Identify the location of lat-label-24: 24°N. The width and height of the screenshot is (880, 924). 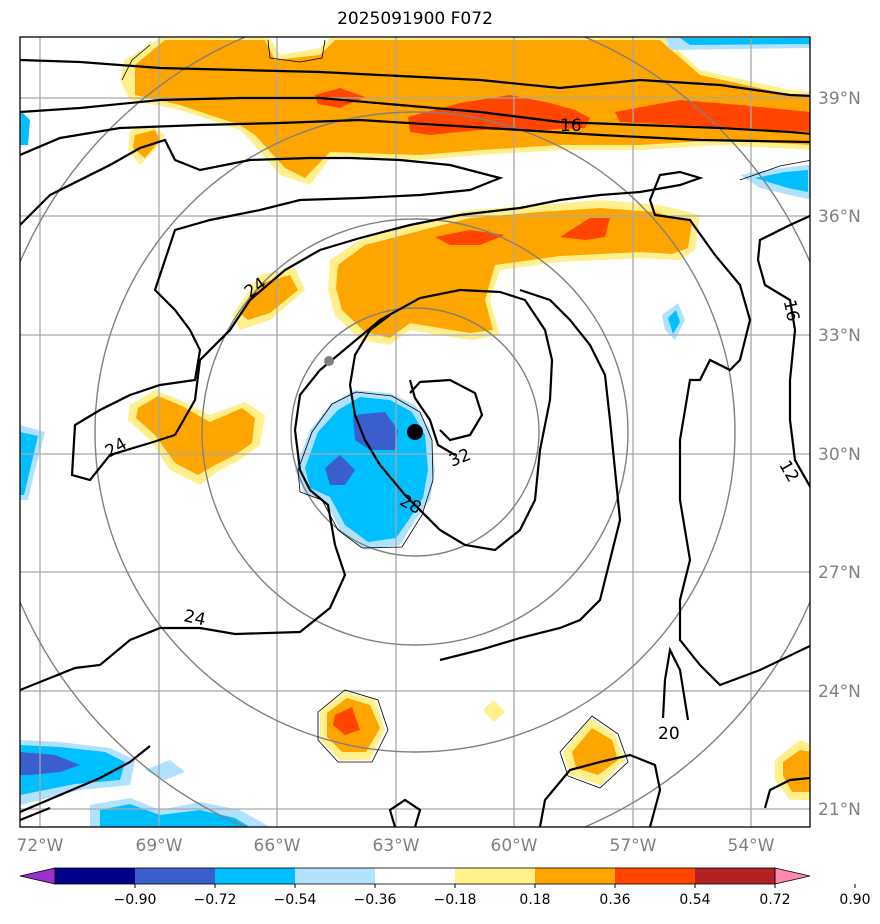
(839, 692).